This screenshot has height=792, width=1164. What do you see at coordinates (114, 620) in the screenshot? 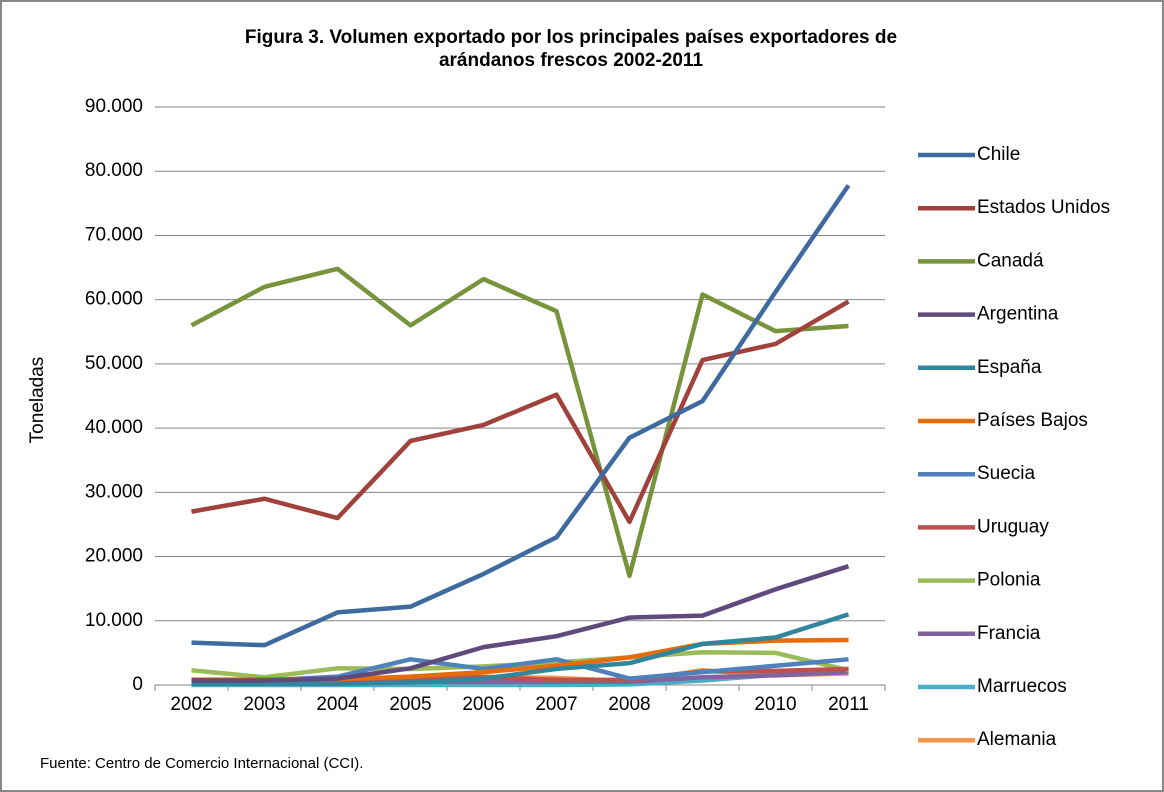
I see `y-tick-label: 10.000` at bounding box center [114, 620].